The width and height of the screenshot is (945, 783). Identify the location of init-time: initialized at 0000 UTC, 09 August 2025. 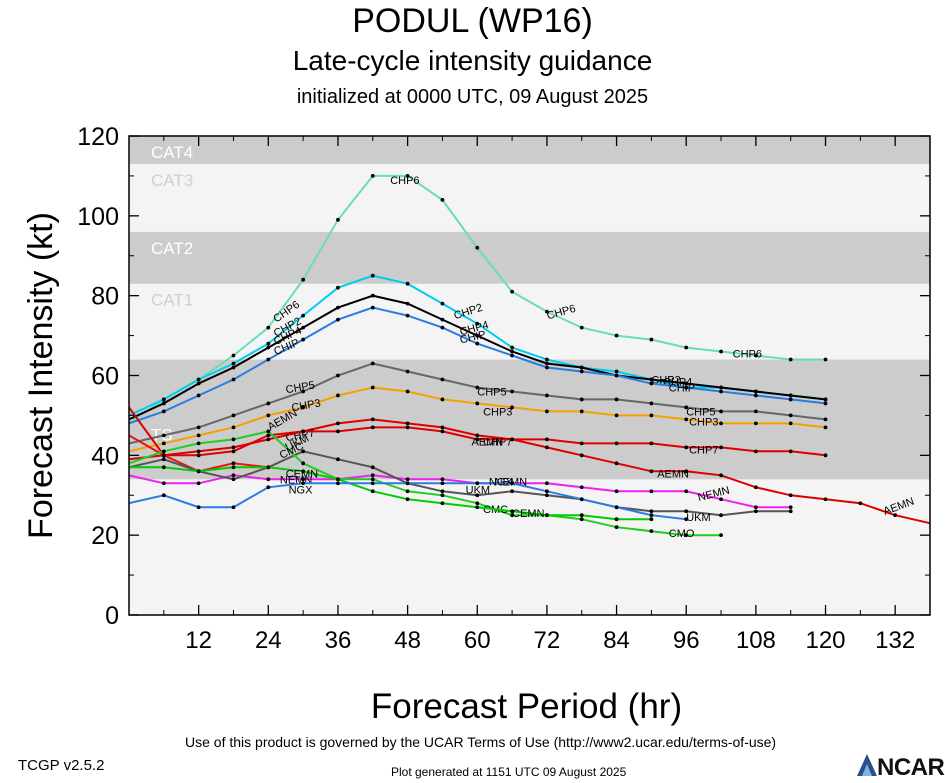
(472, 97).